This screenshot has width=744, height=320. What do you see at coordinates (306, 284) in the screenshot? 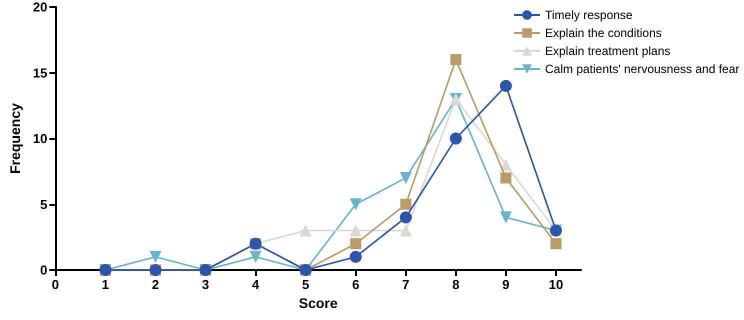
I see `x-tick-label: 5` at bounding box center [306, 284].